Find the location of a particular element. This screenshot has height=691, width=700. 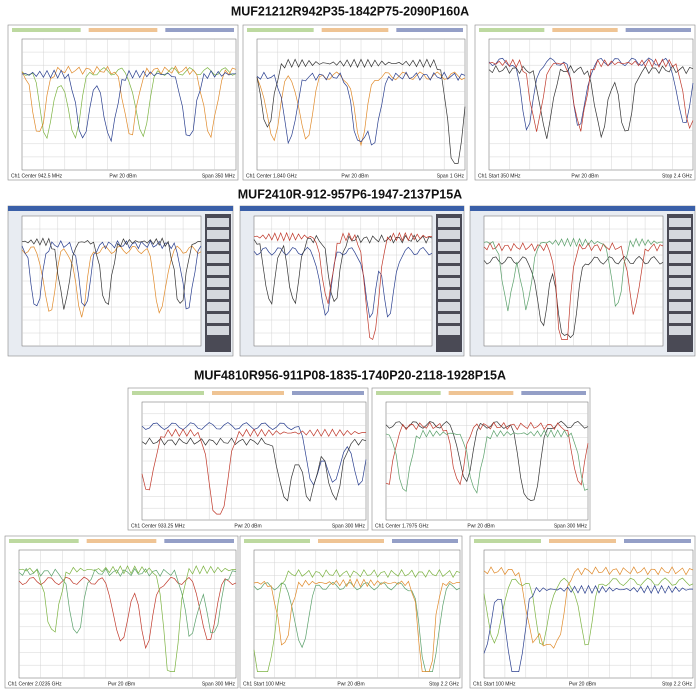

footer-text: Stop 2.4 GHz is located at coordinates (677, 176).